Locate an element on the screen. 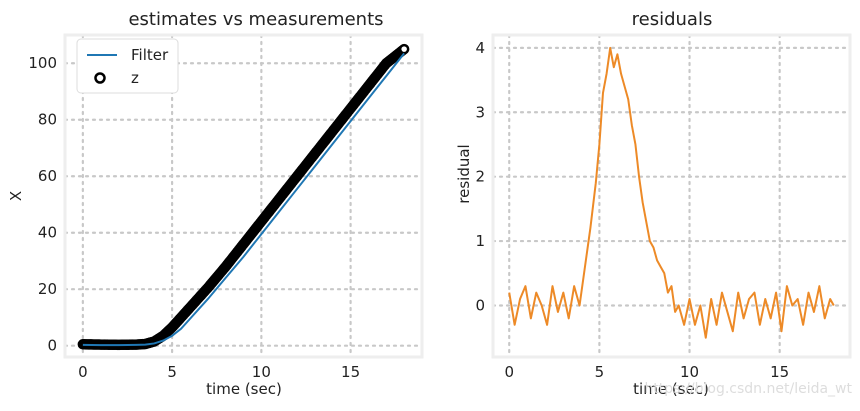 This screenshot has height=411, width=860. x-tick-label-0-2: 10 is located at coordinates (261, 372).